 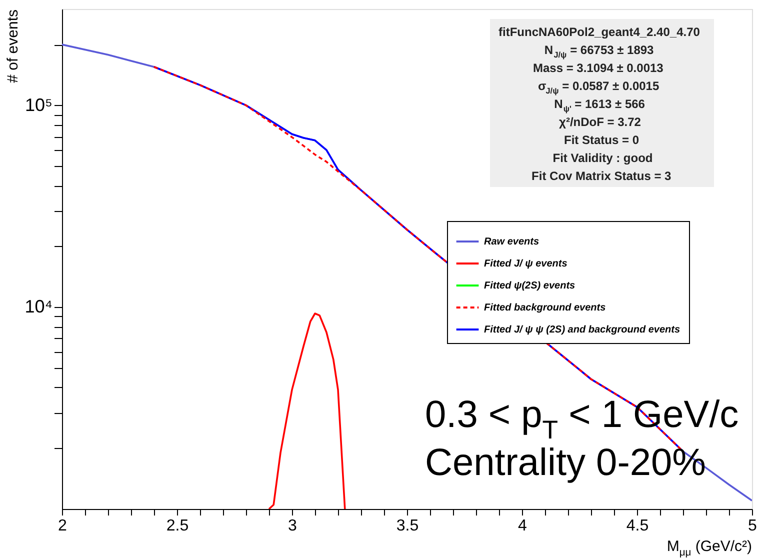 I want to click on legend-label: Raw events, so click(x=512, y=242).